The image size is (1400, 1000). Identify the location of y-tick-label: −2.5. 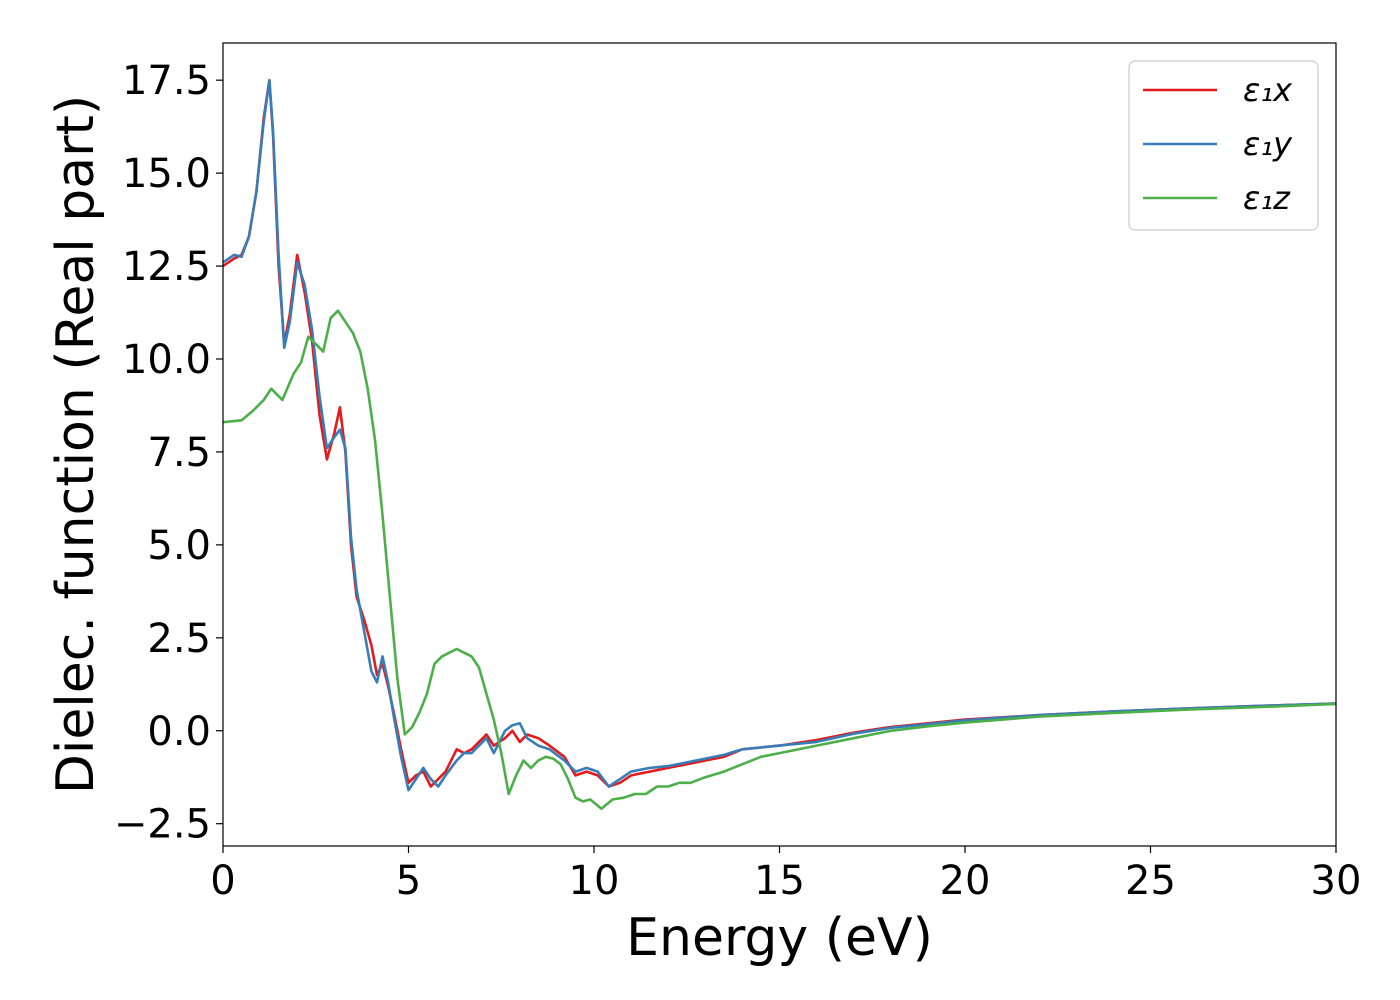
(162, 825).